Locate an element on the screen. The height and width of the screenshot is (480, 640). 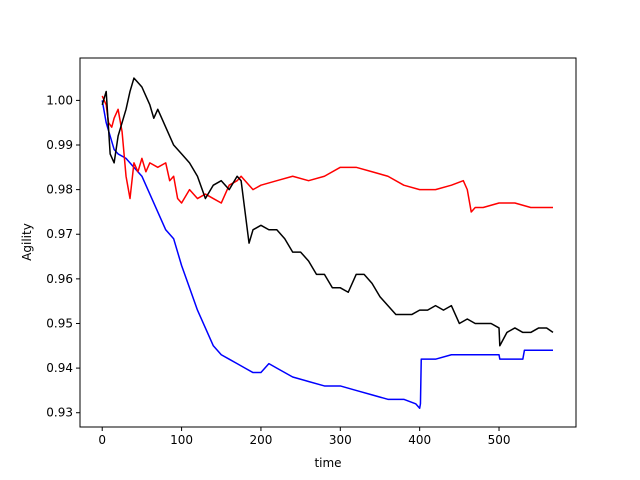
y-tick-label: 0.94 is located at coordinates (59, 368).